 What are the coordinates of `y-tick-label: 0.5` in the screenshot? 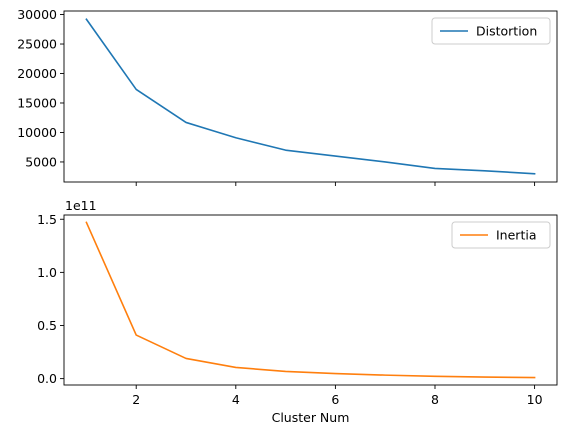 It's located at (47, 325).